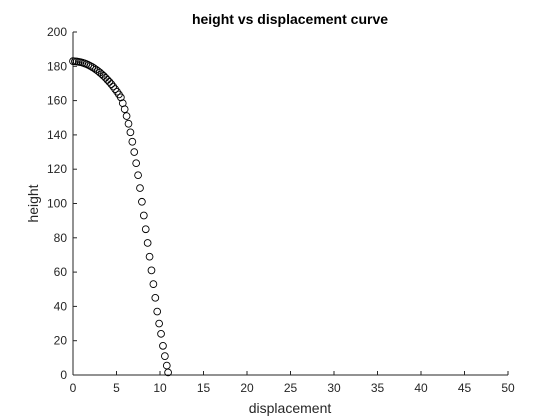  I want to click on y-tick-label: 60, so click(61, 272).